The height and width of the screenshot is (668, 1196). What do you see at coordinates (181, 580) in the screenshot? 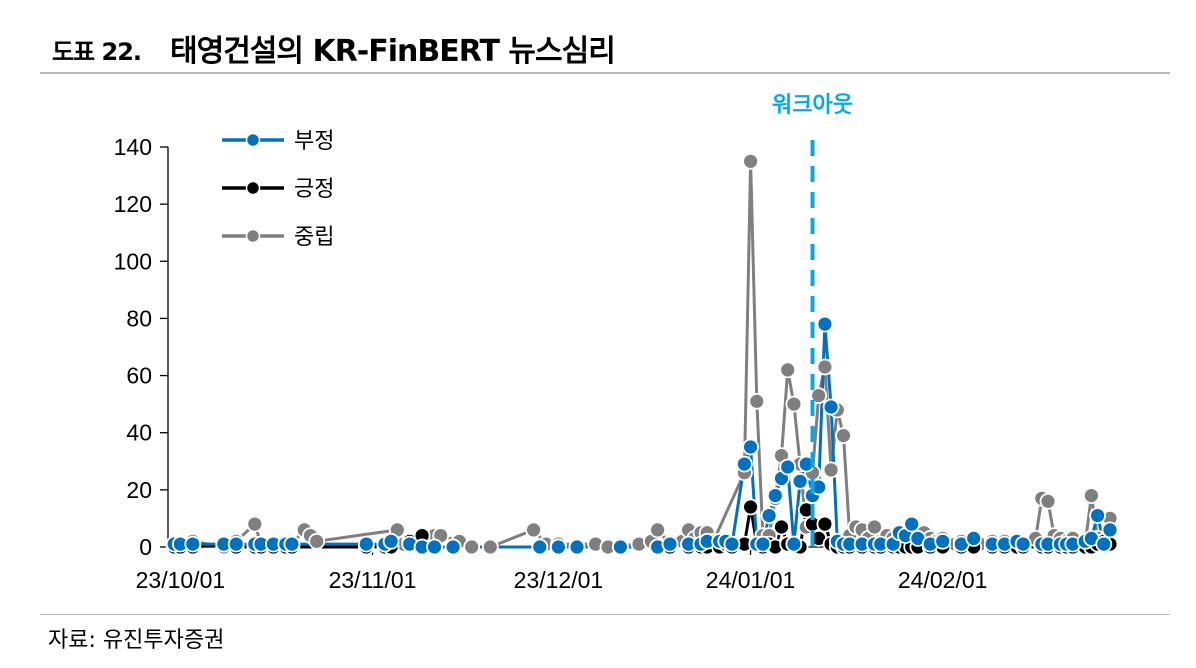
I see `x-tick-label: 23/10/01` at bounding box center [181, 580].